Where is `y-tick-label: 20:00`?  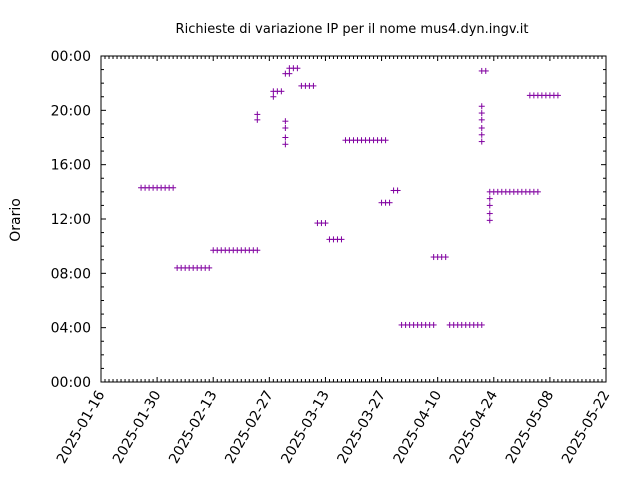 y-tick-label: 20:00 is located at coordinates (71, 111).